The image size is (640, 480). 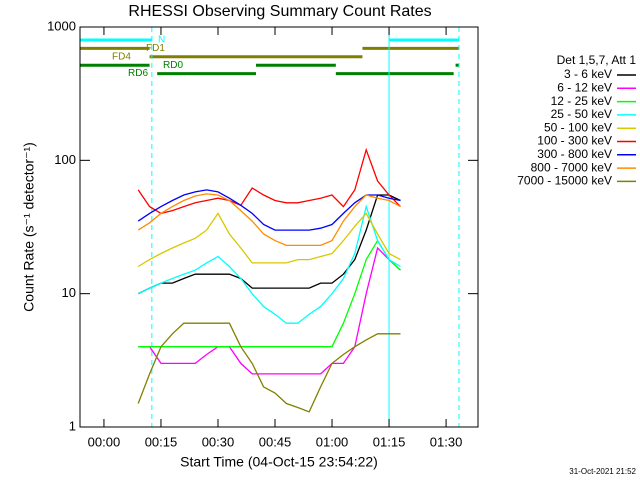 What do you see at coordinates (279, 11) in the screenshot?
I see `chart-title: RHESSI Observing Summary Count Rates` at bounding box center [279, 11].